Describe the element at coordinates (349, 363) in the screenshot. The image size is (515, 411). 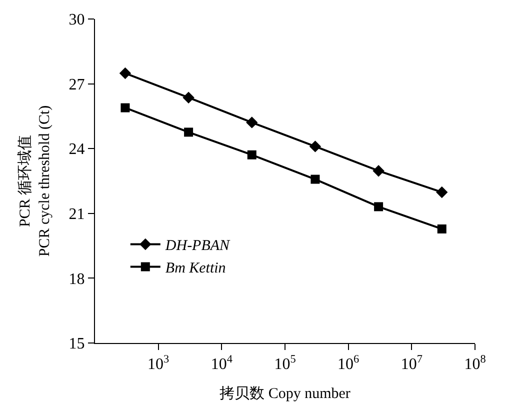
I see `x-tick-label: 10$^{6}$` at that location.